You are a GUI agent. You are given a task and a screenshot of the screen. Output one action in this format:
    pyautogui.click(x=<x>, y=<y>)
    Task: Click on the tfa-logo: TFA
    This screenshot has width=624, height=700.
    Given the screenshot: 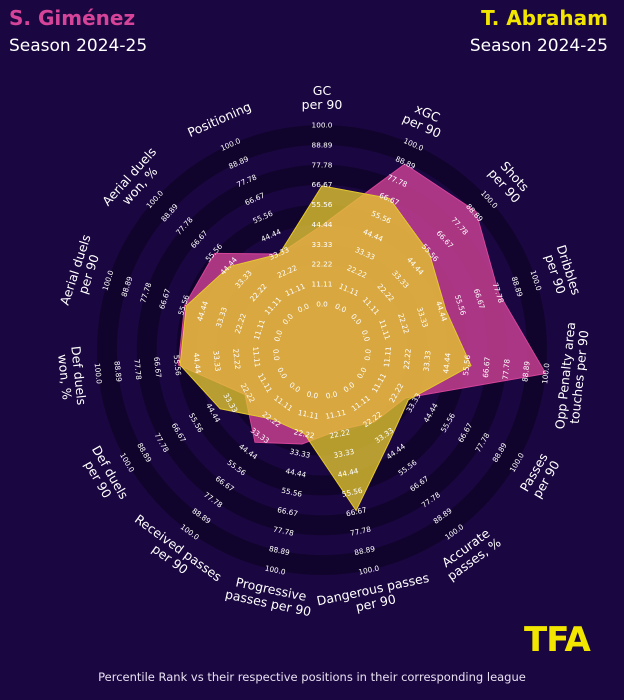 What is the action you would take?
    pyautogui.click(x=557, y=640)
    